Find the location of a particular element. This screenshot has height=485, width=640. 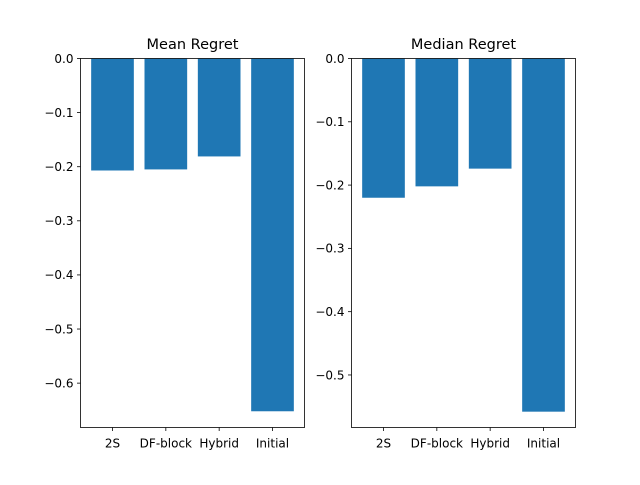

median-regret-bar-2s is located at coordinates (383, 128).